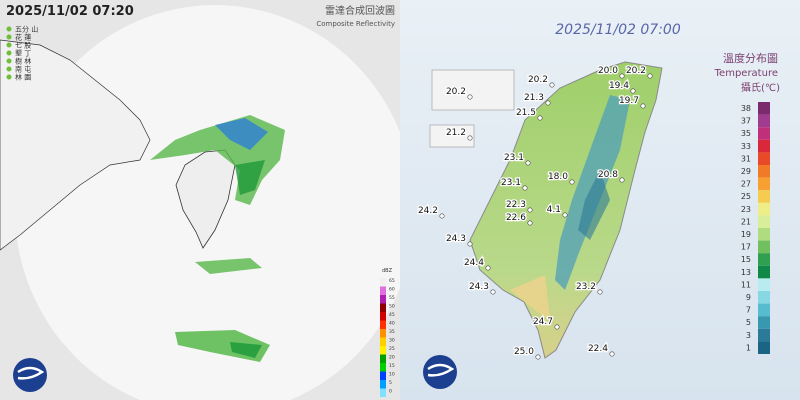  I want to click on station-temperature: 24.7, so click(543, 322).